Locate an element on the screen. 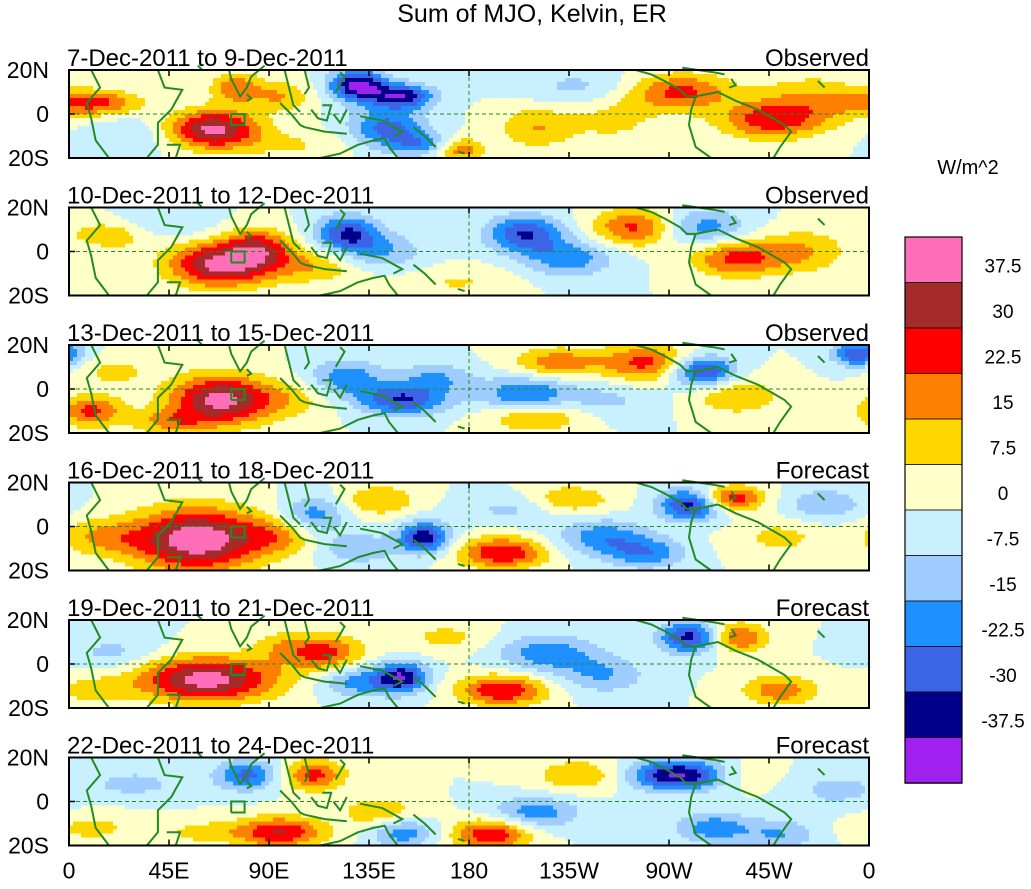 This screenshot has width=1031, height=889. heatmap-field is located at coordinates (469, 801).